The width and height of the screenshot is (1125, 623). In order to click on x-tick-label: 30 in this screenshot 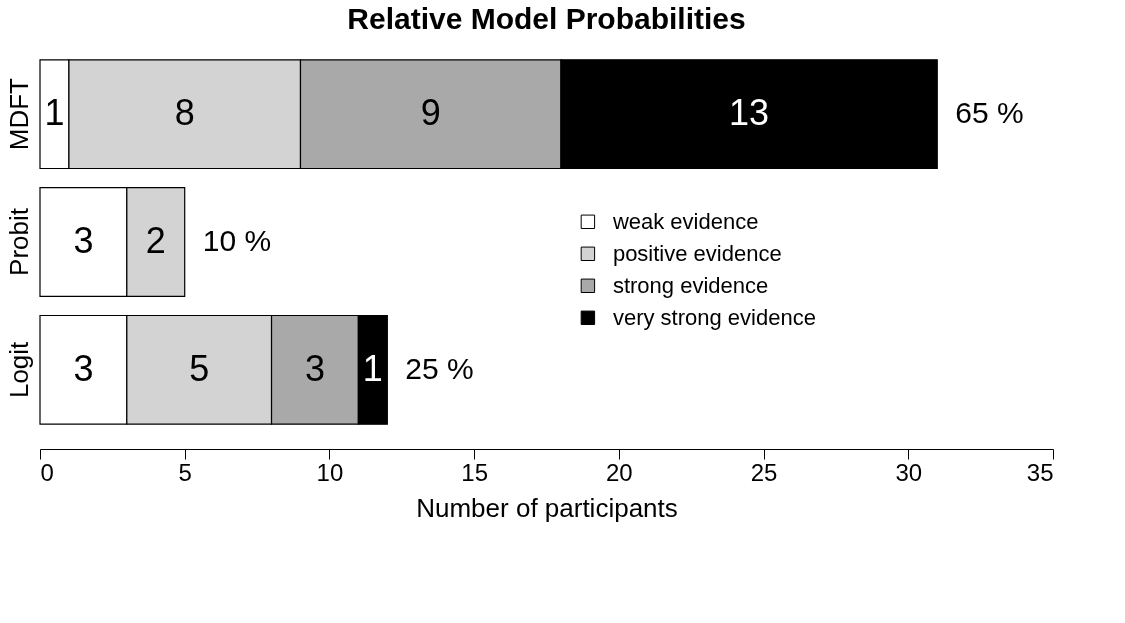, I will do `click(909, 472)`.